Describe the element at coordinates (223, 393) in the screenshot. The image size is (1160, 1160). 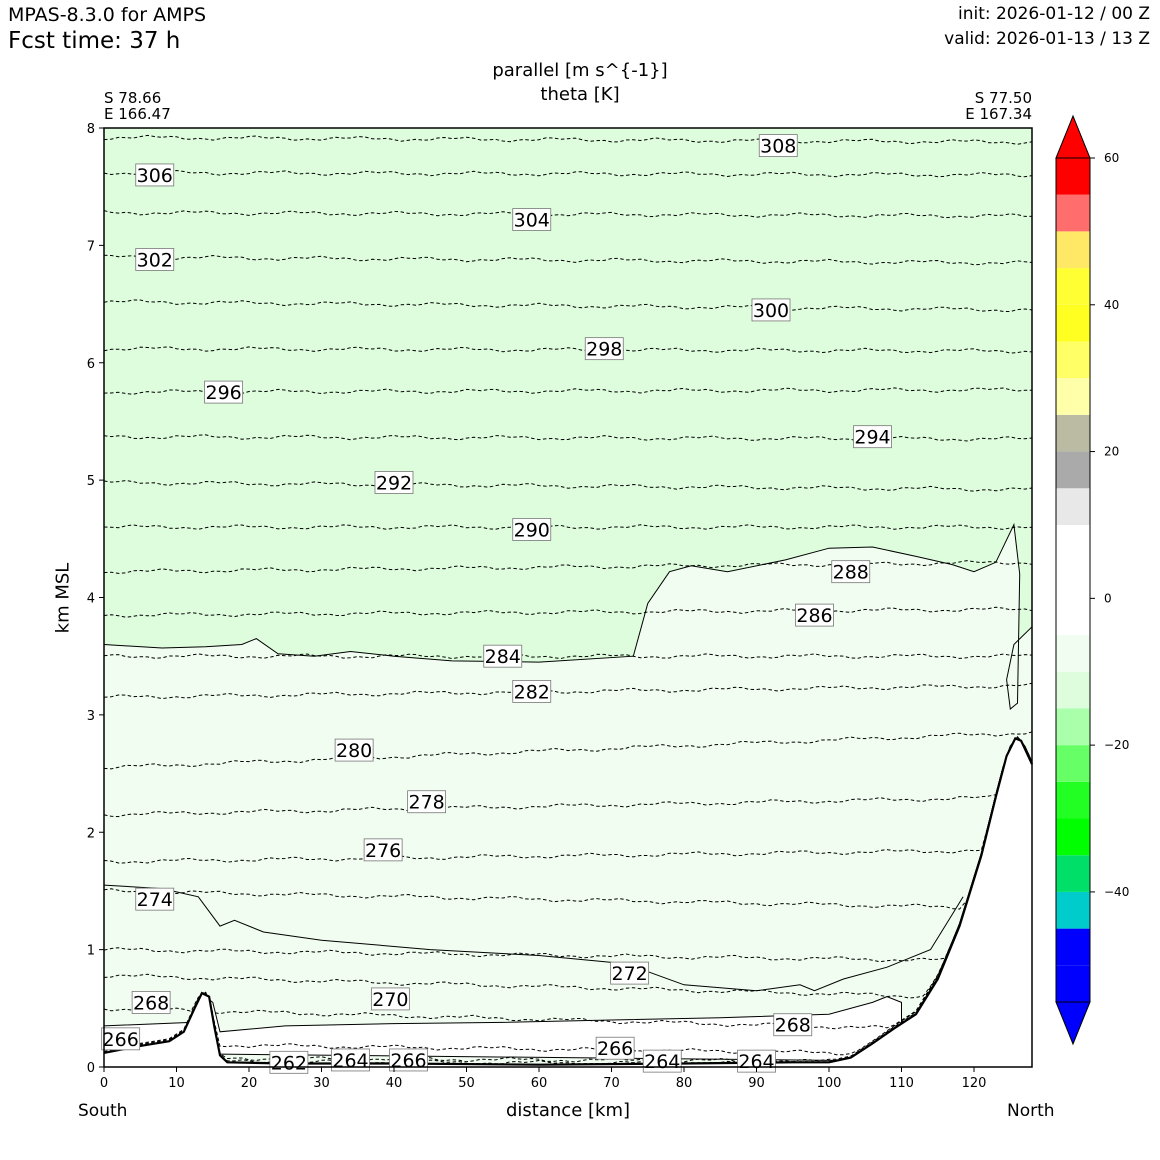
I see `contour-label: 296` at that location.